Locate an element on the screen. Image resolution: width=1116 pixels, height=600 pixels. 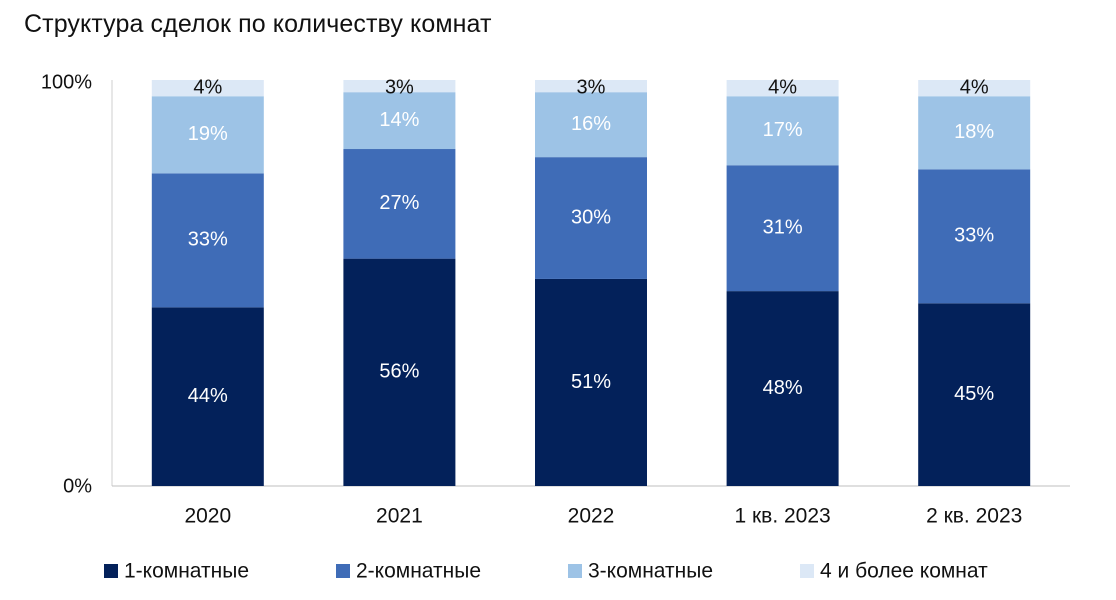
data-label: 48% is located at coordinates (783, 388).